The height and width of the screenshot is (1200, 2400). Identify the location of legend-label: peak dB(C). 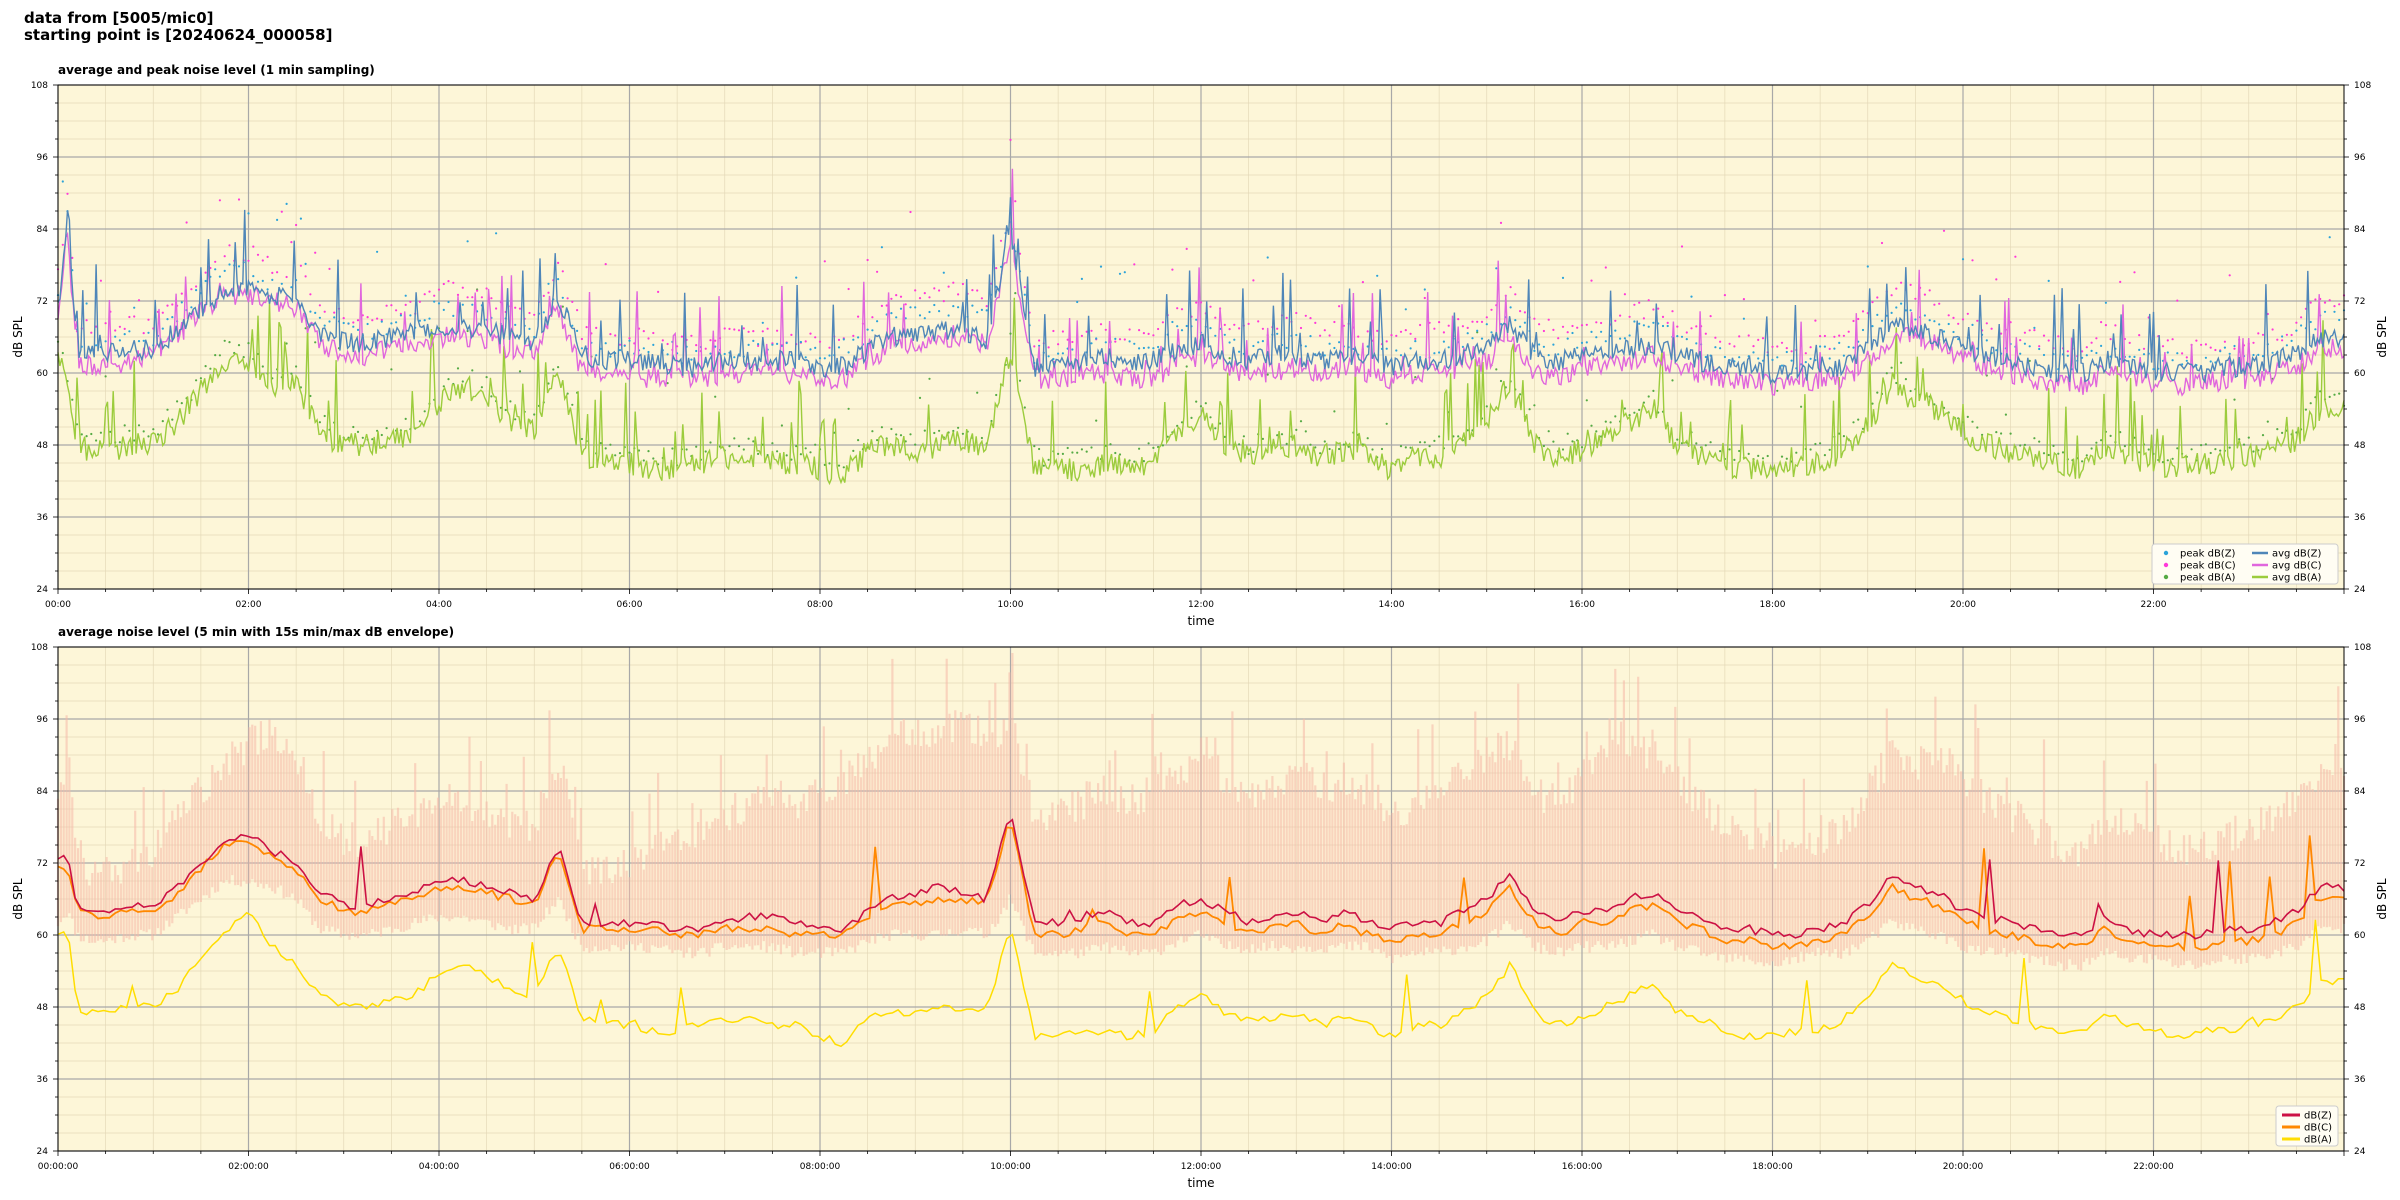
(2208, 566).